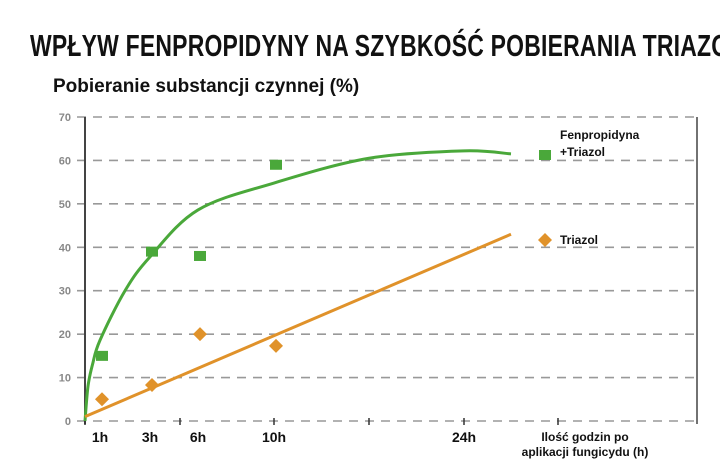  What do you see at coordinates (65, 379) in the screenshot?
I see `y-tick-label: 10` at bounding box center [65, 379].